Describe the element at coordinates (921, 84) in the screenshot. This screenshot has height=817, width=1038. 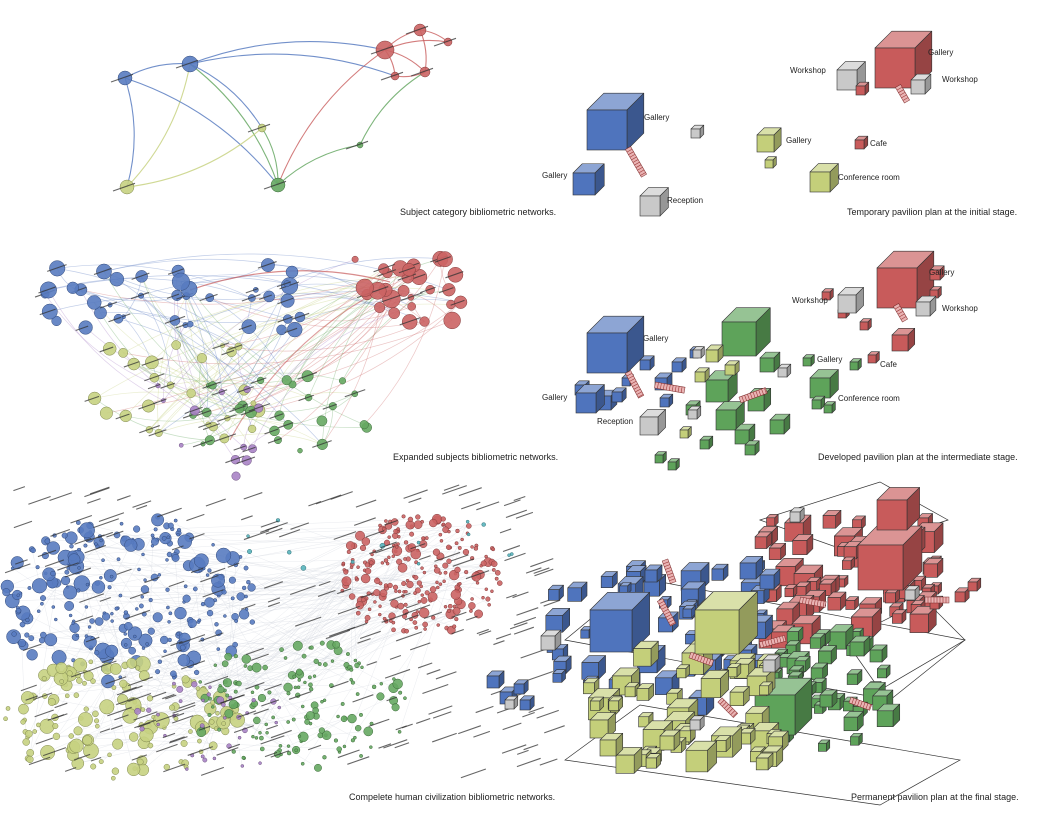
I see `workshop-cube` at that location.